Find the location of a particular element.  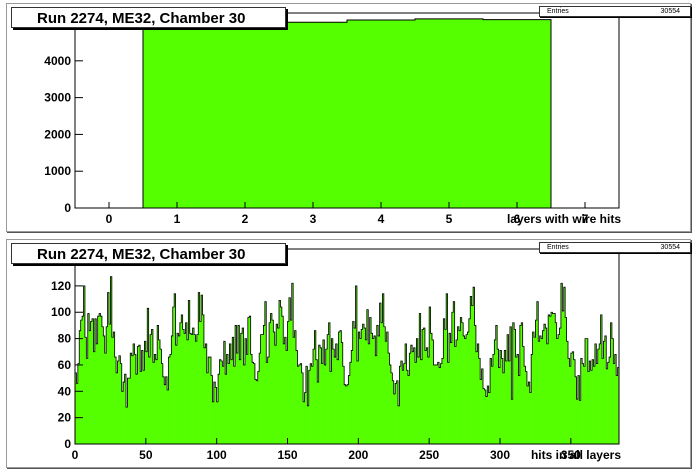

x-tick-label: 6 is located at coordinates (517, 219).